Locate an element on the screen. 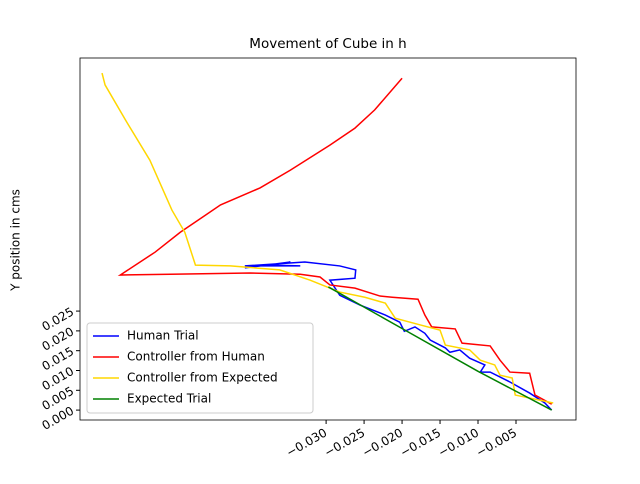  legend-box is located at coordinates (200, 368).